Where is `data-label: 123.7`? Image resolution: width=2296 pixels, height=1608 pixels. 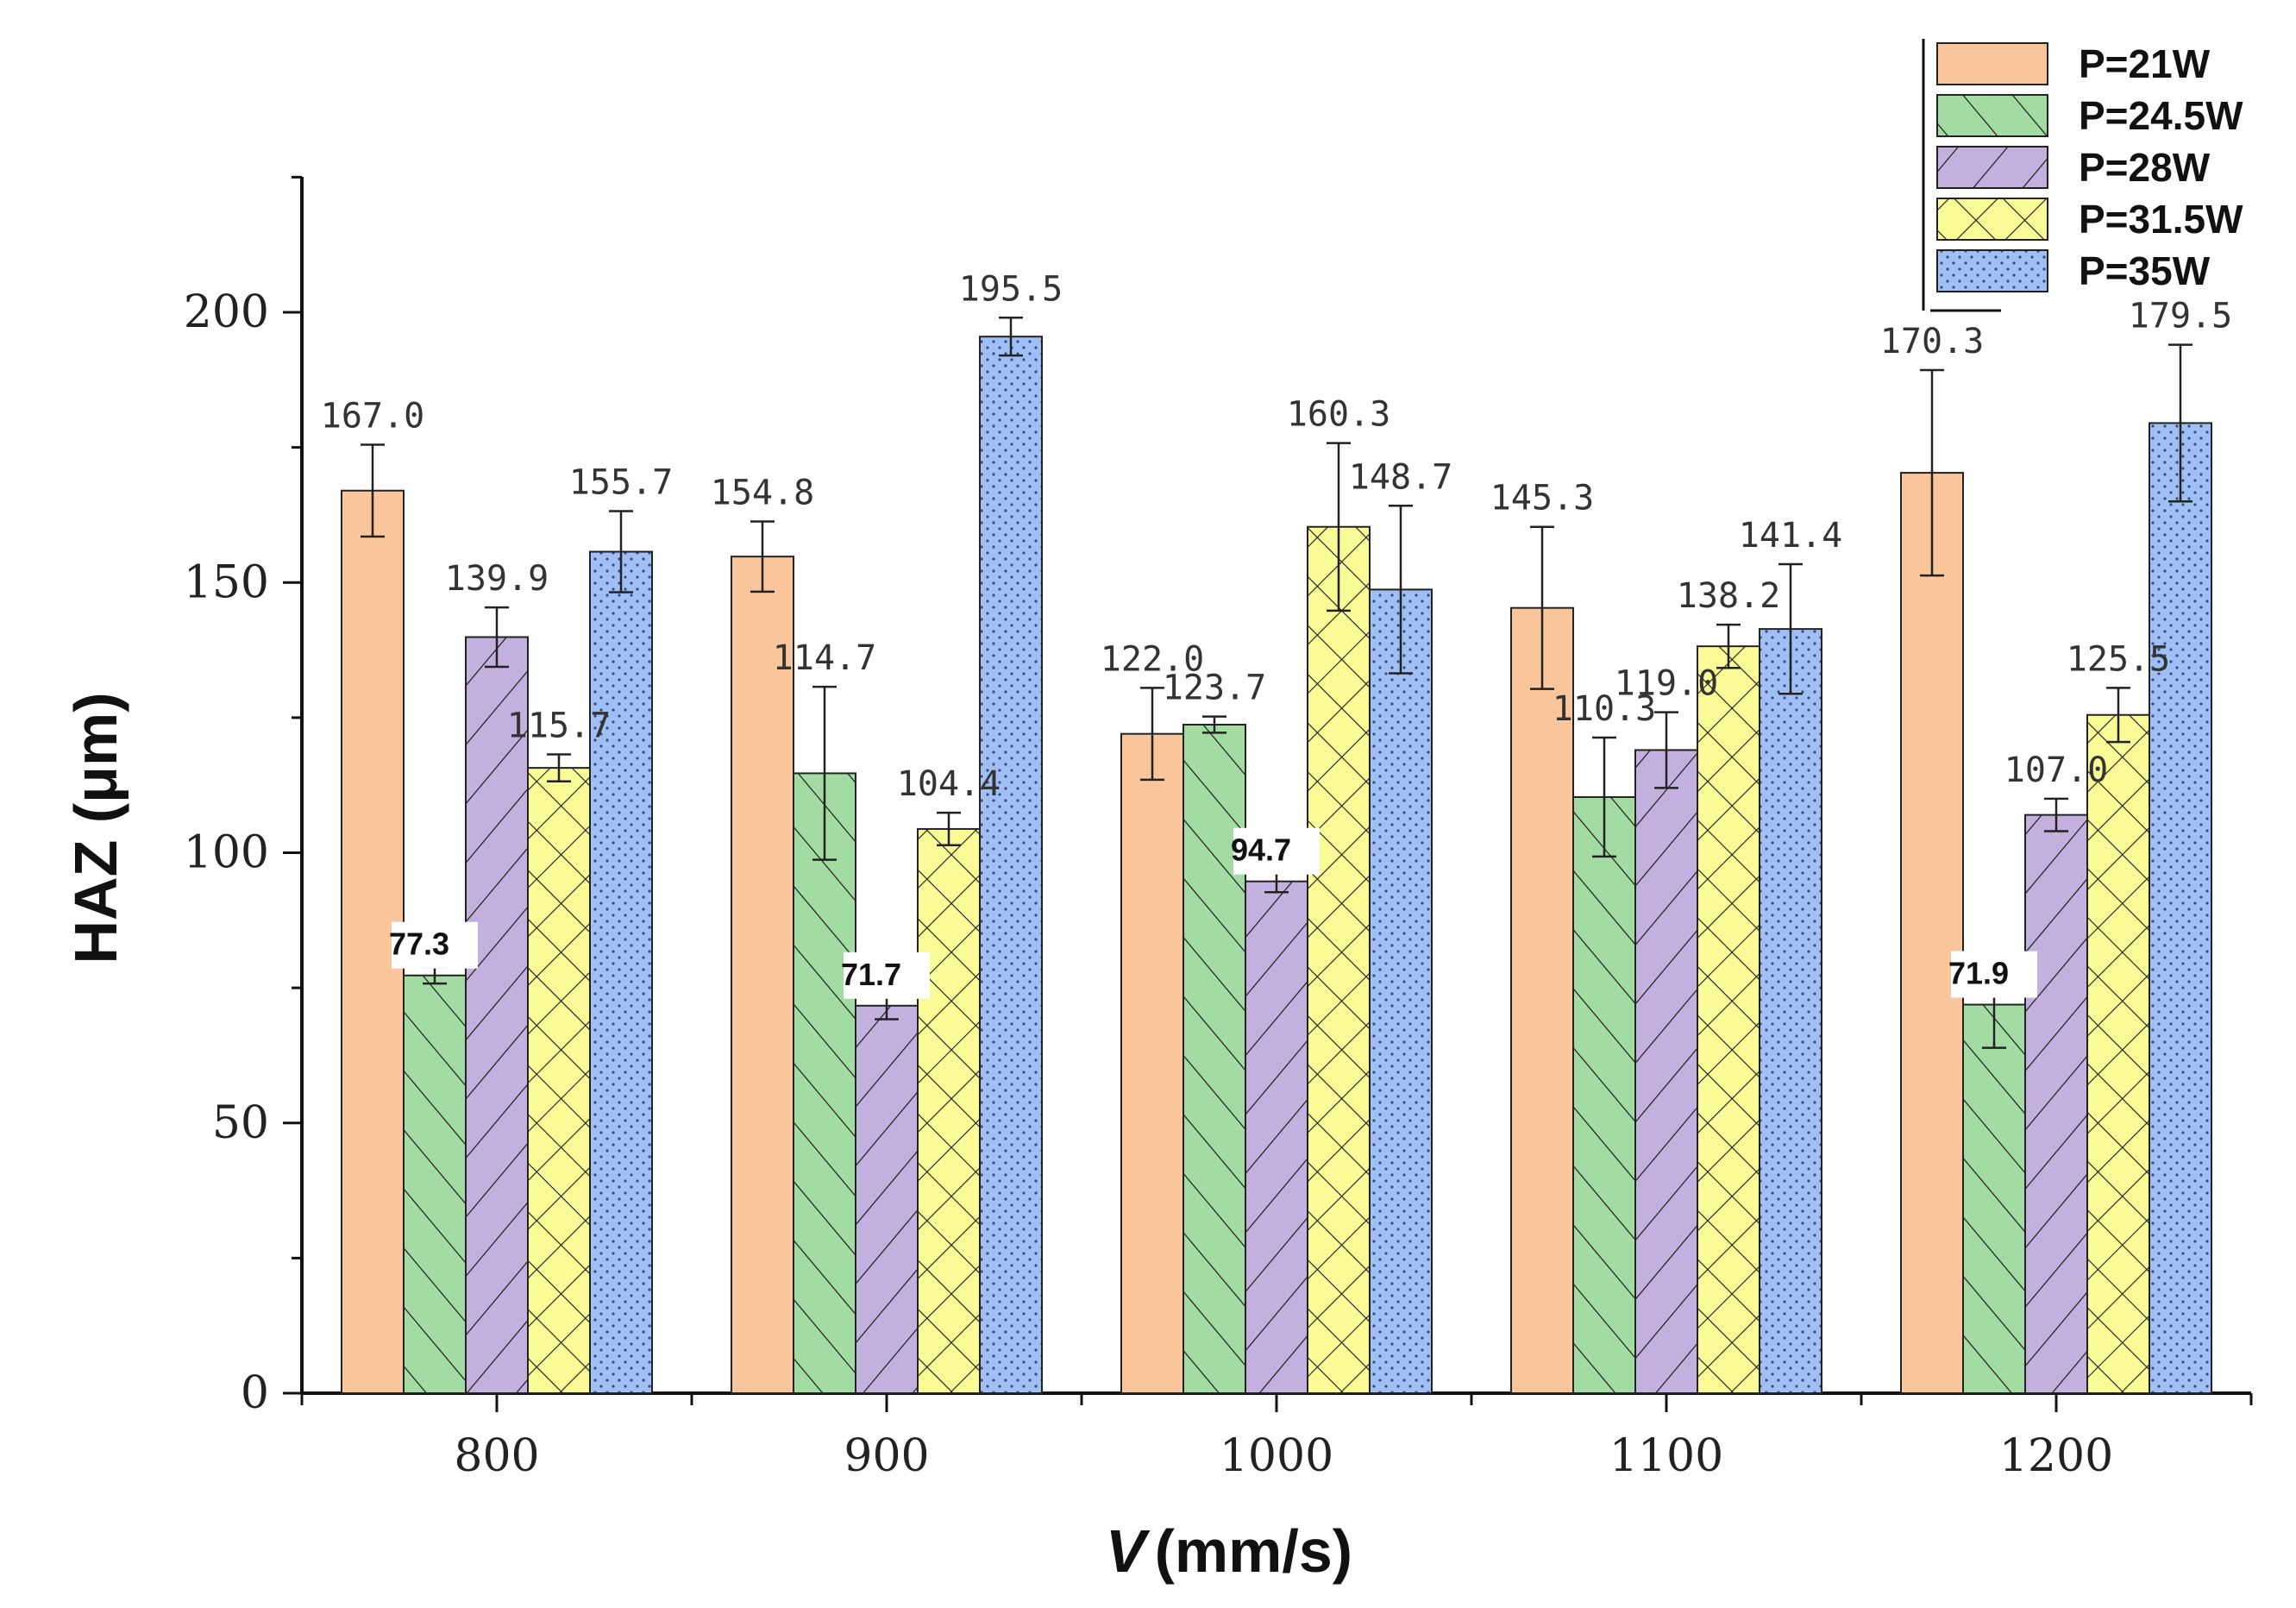 data-label: 123.7 is located at coordinates (1214, 688).